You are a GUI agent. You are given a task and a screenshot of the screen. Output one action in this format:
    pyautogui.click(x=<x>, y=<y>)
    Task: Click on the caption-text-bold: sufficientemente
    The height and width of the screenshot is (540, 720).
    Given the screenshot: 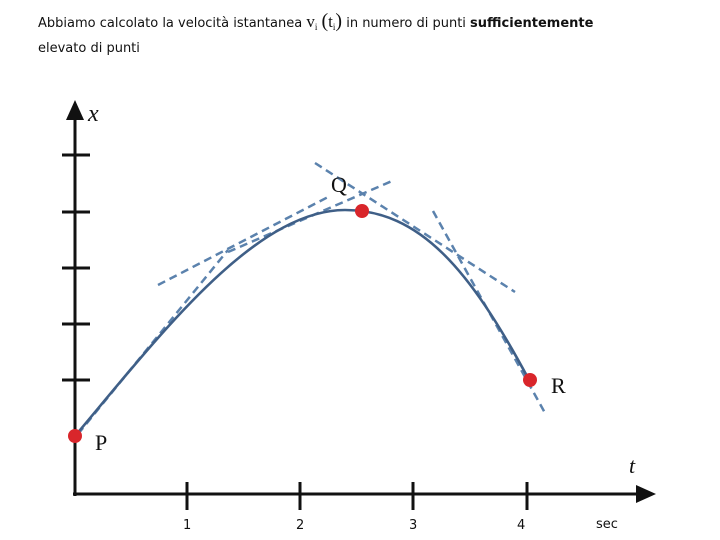 What is the action you would take?
    pyautogui.click(x=532, y=23)
    